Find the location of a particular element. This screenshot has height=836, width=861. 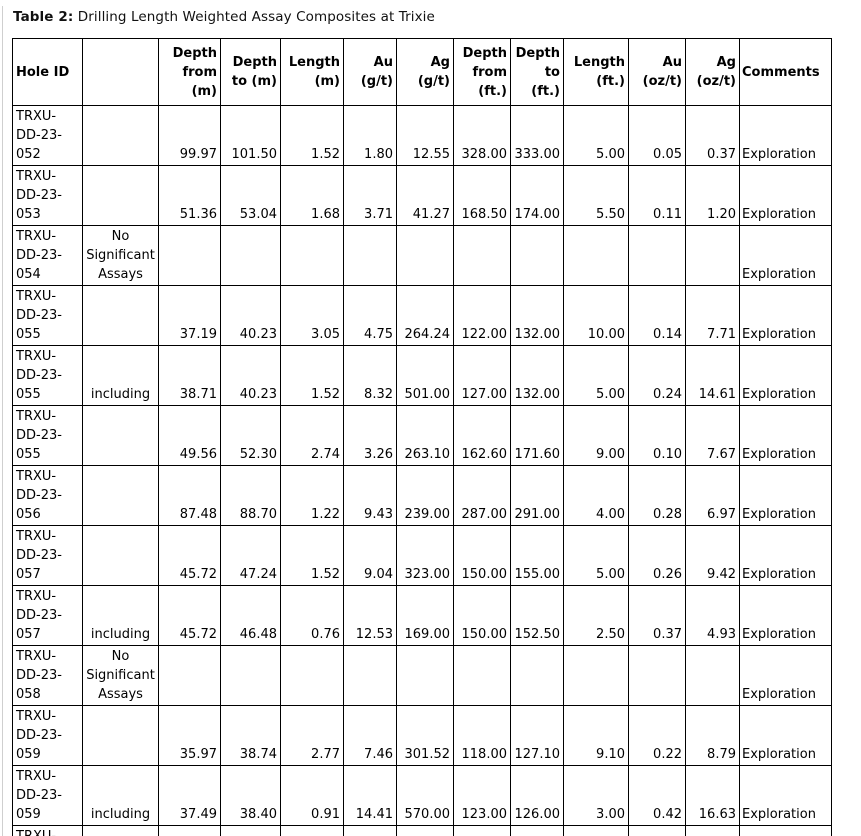

cell-depth-from-ft: 150.00 is located at coordinates (482, 555).